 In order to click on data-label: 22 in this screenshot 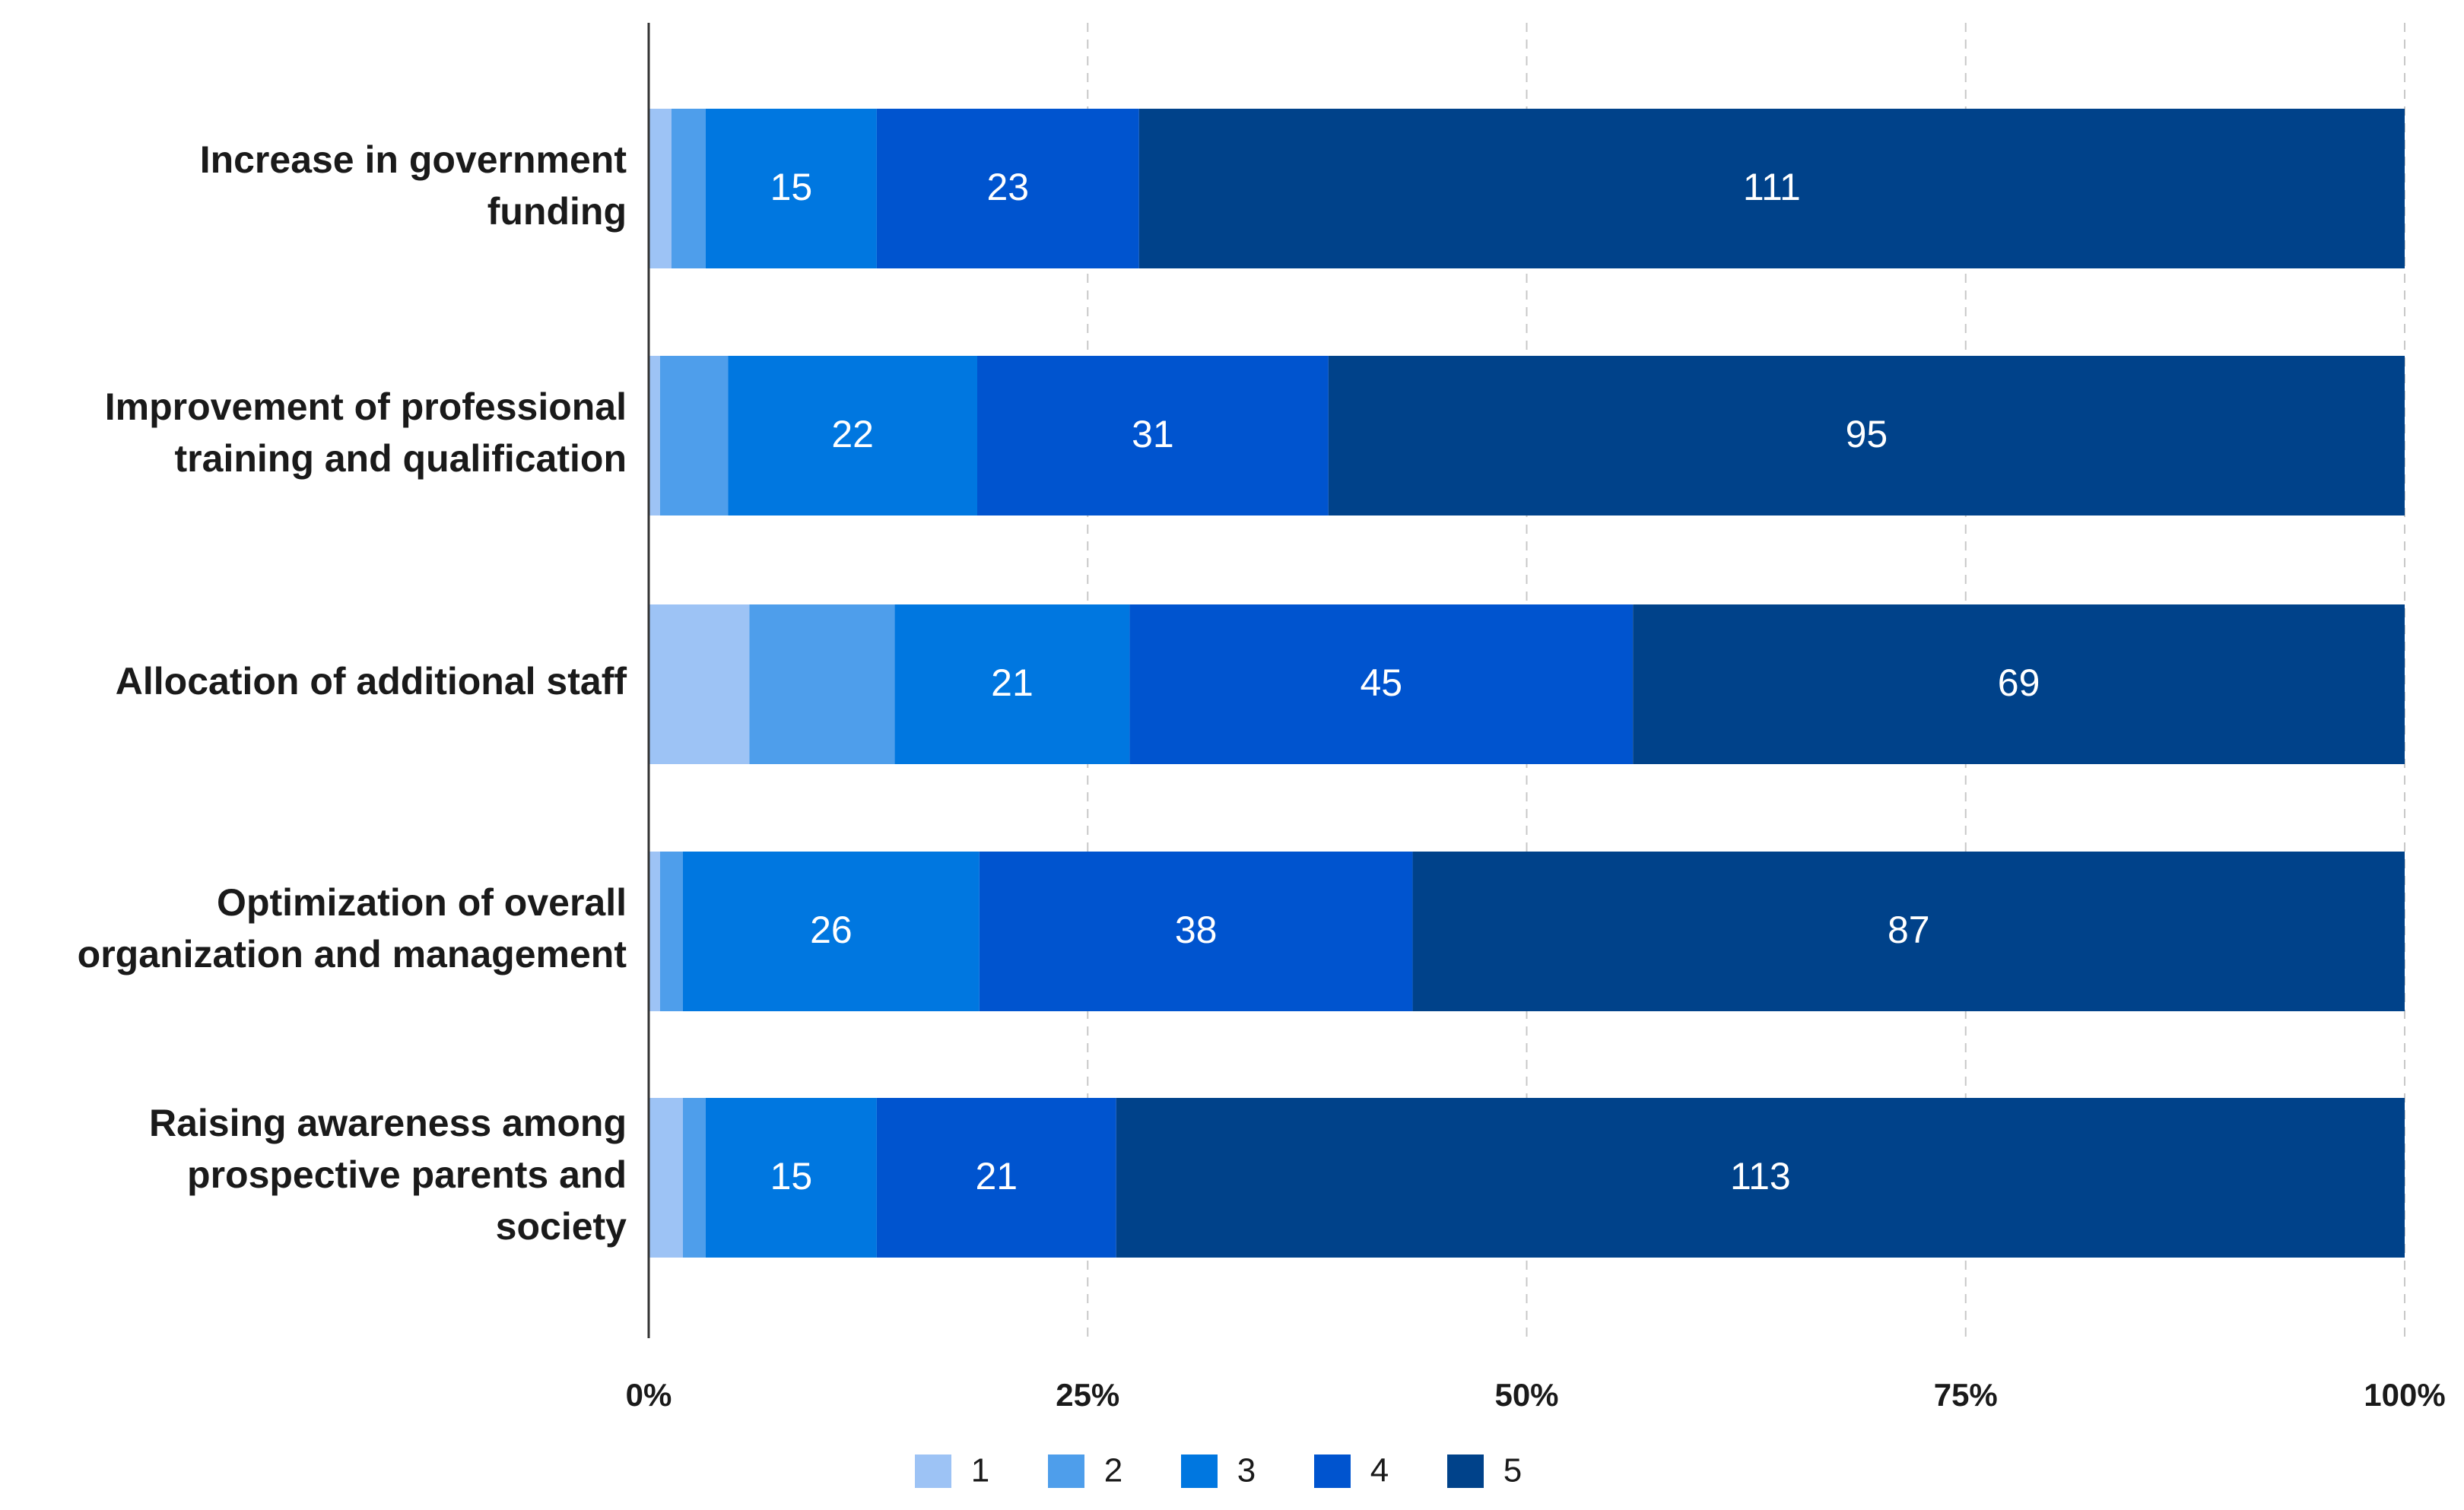, I will do `click(852, 434)`.